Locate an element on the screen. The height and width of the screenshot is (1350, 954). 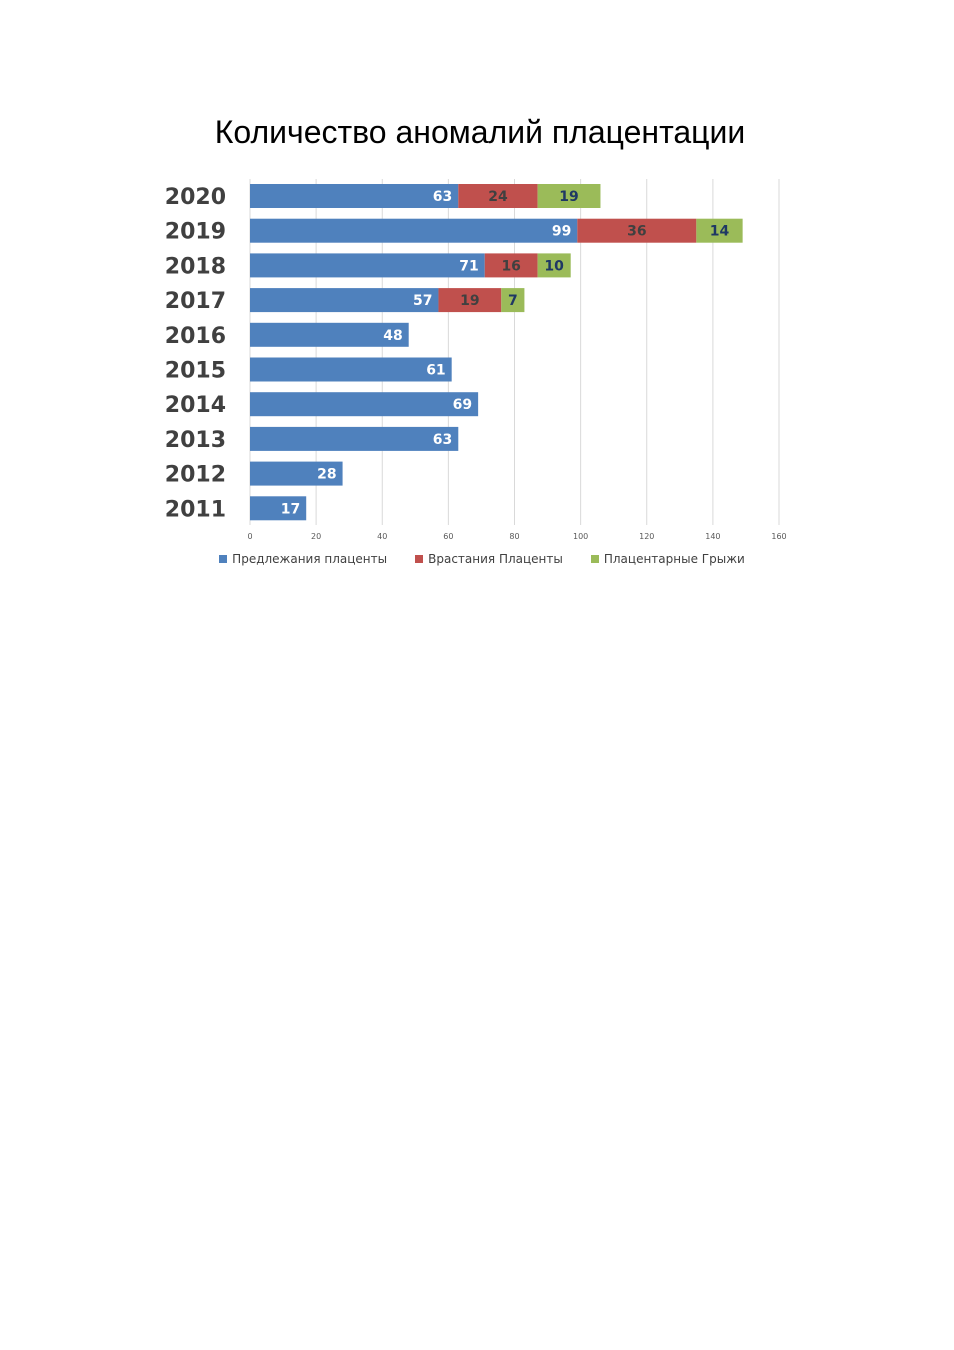
data-label: 14 is located at coordinates (720, 232).